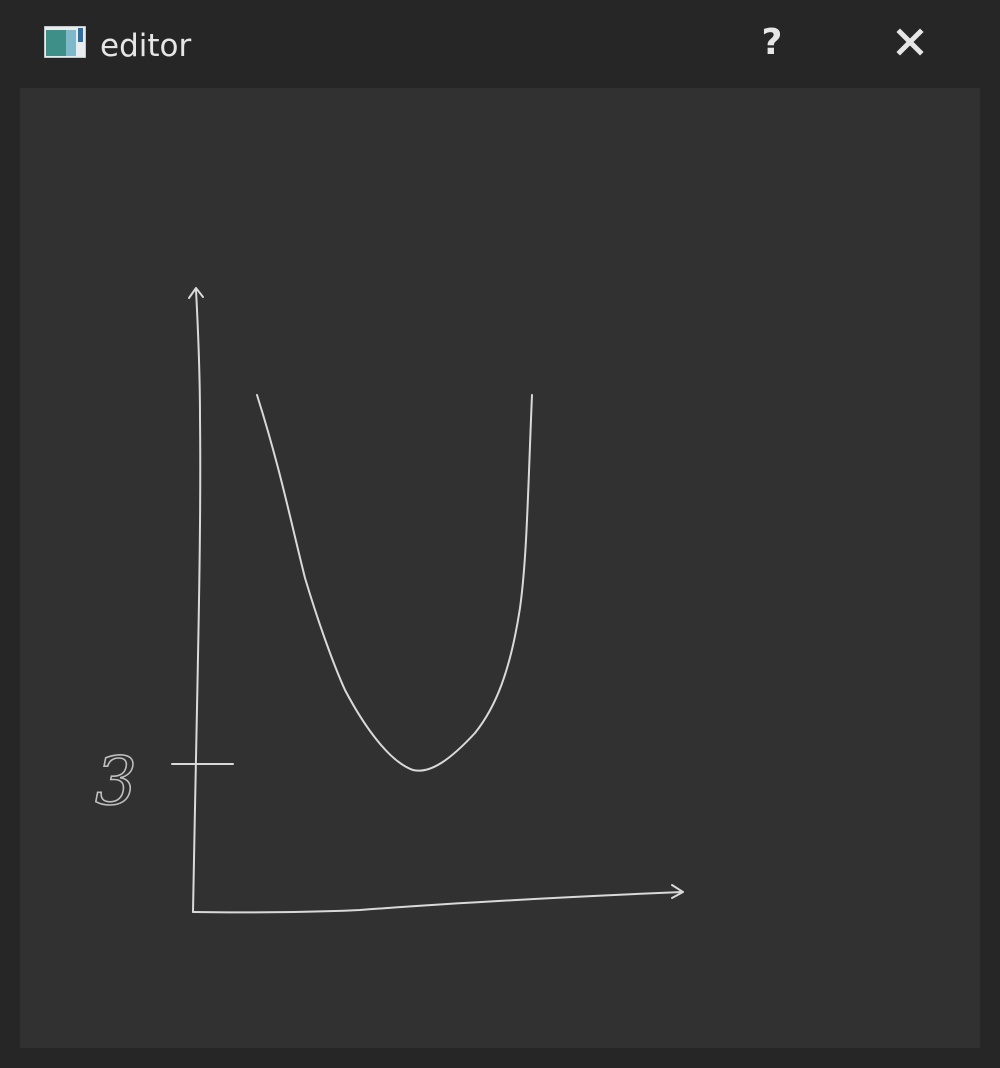 Image resolution: width=1000 pixels, height=1068 pixels. I want to click on x-axis-arrowhead, so click(677, 891).